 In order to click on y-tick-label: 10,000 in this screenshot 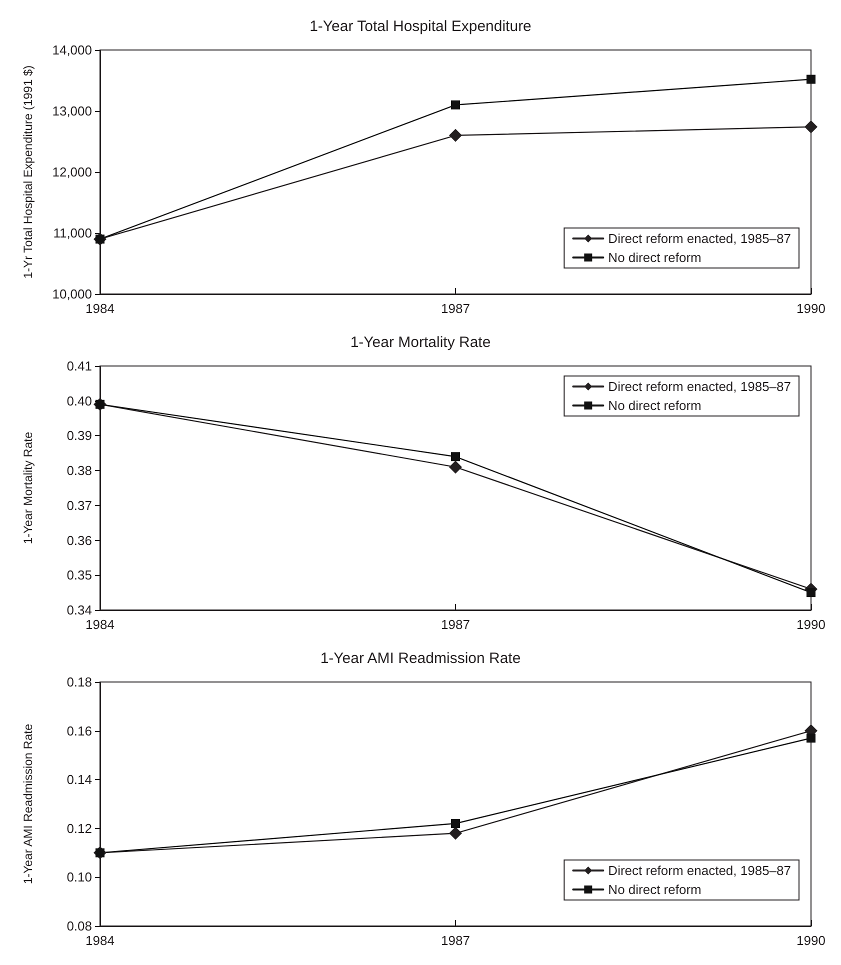, I will do `click(72, 294)`.